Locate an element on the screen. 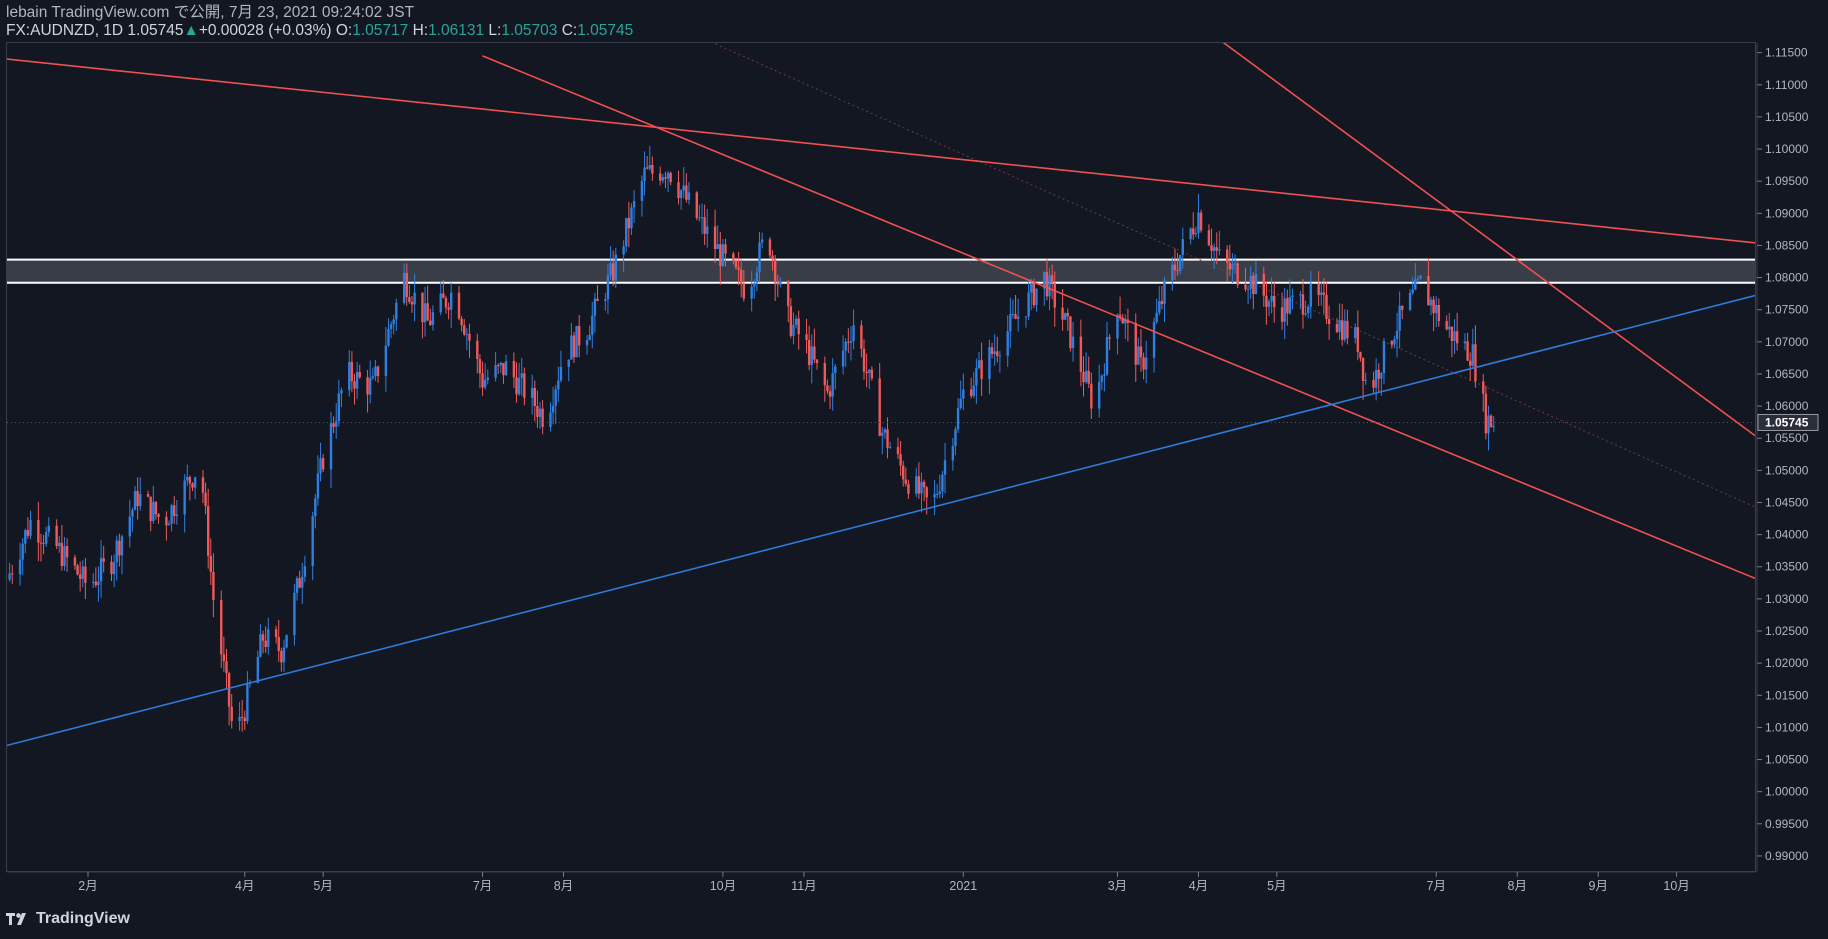 The width and height of the screenshot is (1828, 939). price-tick-label: 1.10000 is located at coordinates (1787, 149).